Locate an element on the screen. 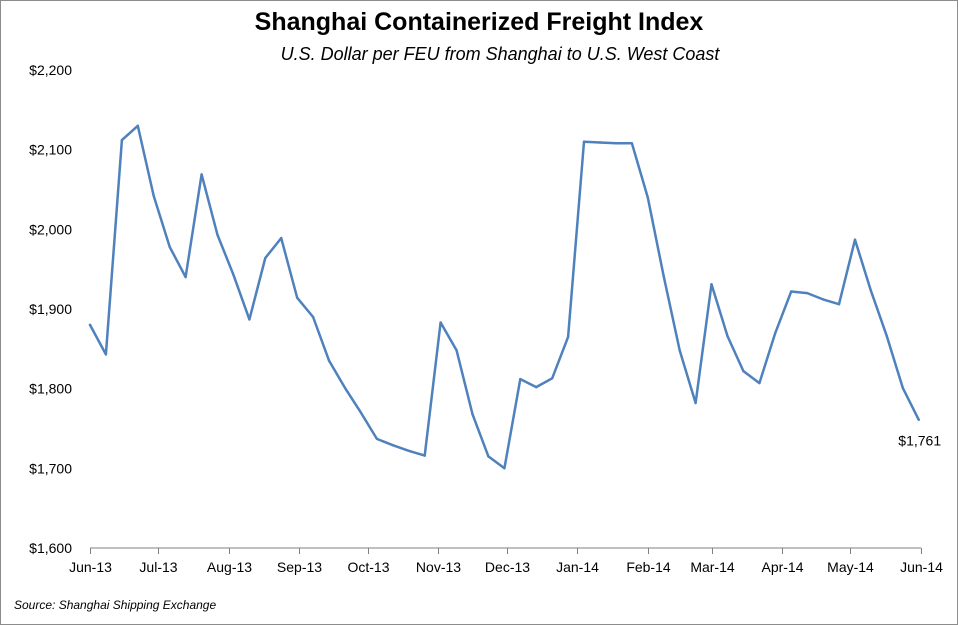  y-tick-label: $1,800 is located at coordinates (50, 389).